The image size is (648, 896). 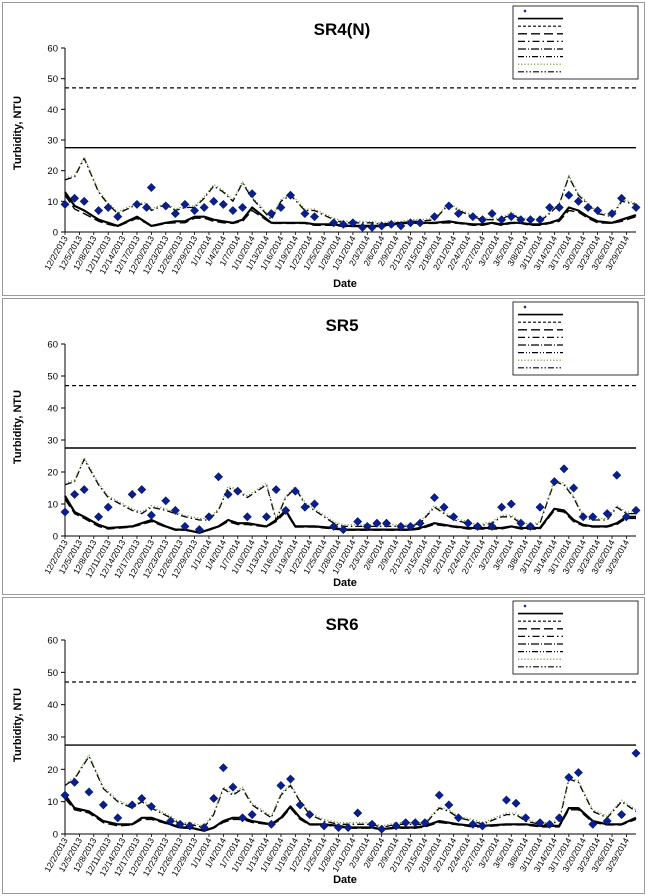 I want to click on legend-marker, so click(x=525, y=11).